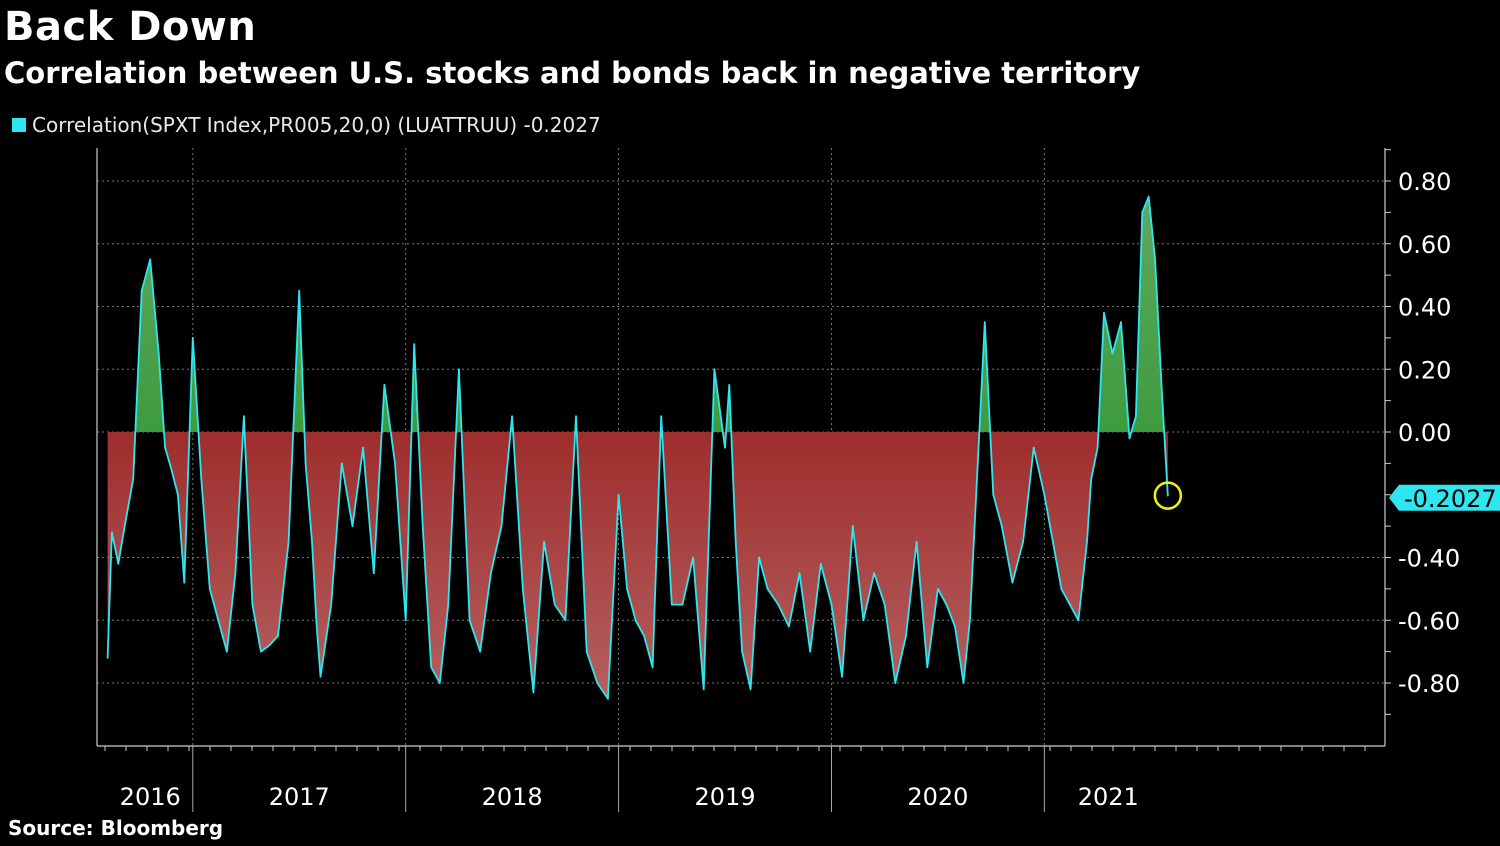 Image resolution: width=1500 pixels, height=846 pixels. I want to click on x-tick-label: 2016, so click(150, 797).